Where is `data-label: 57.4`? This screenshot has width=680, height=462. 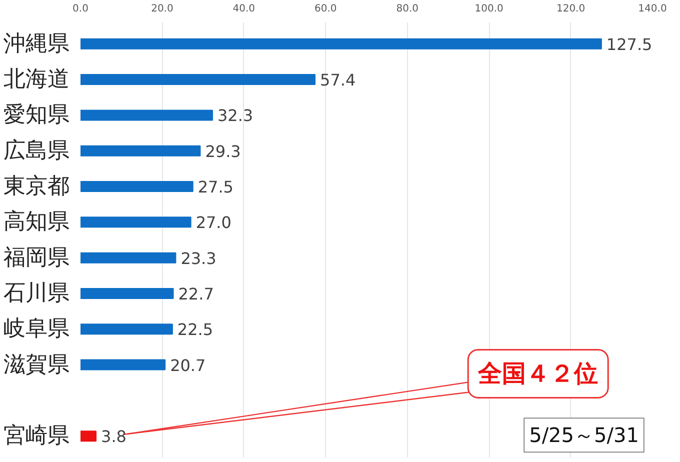
data-label: 57.4 is located at coordinates (338, 80).